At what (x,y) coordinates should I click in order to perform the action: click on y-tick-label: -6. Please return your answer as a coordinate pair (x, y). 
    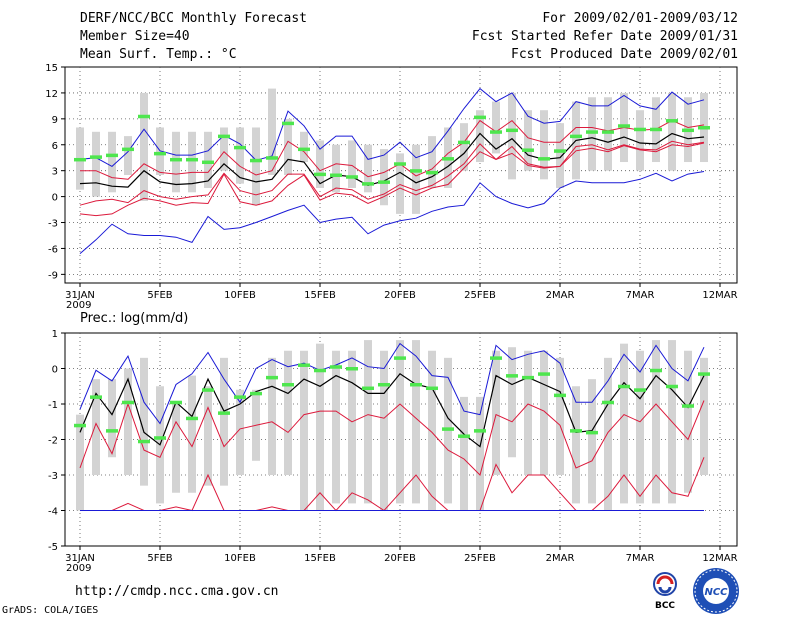
    Looking at the image, I should click on (53, 249).